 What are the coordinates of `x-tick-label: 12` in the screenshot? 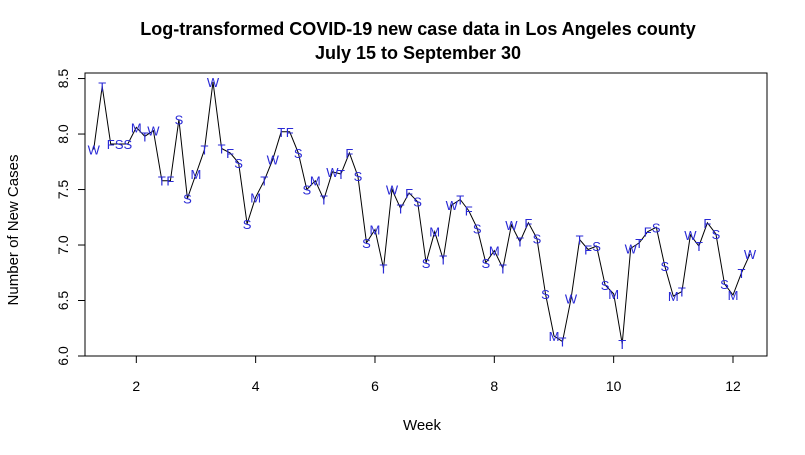 It's located at (733, 386).